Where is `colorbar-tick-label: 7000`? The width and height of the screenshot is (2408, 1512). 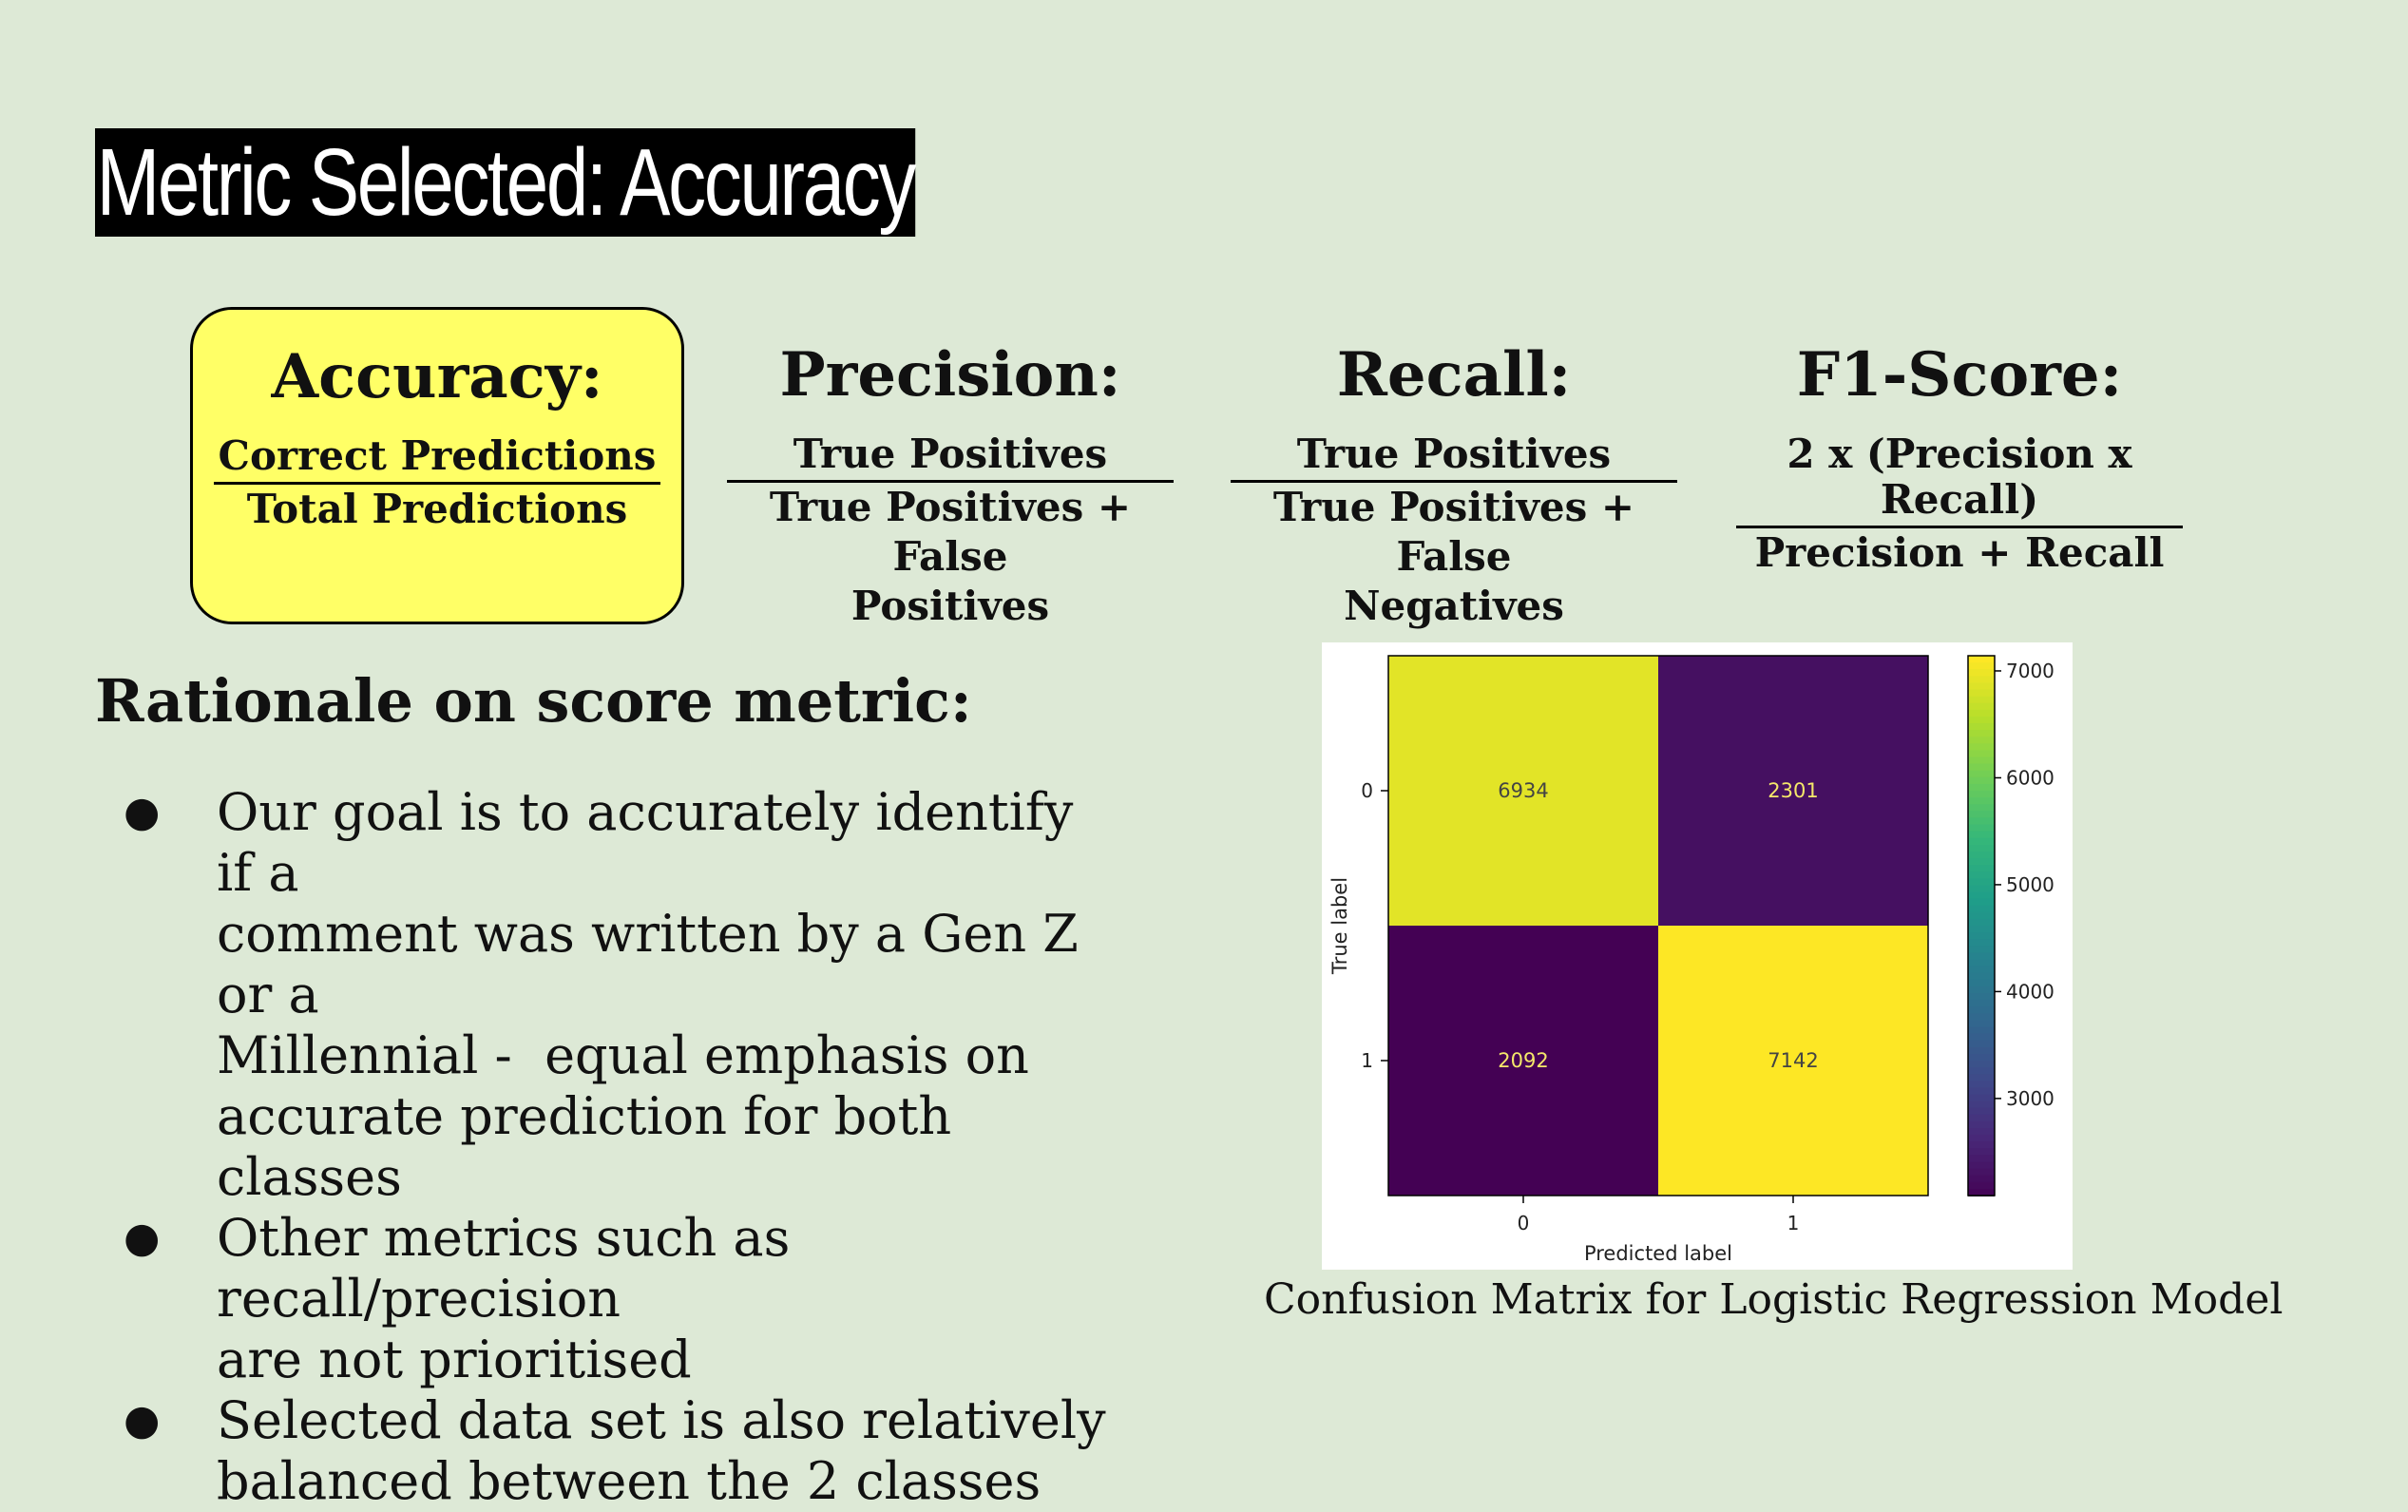
colorbar-tick-label: 7000 is located at coordinates (2030, 671).